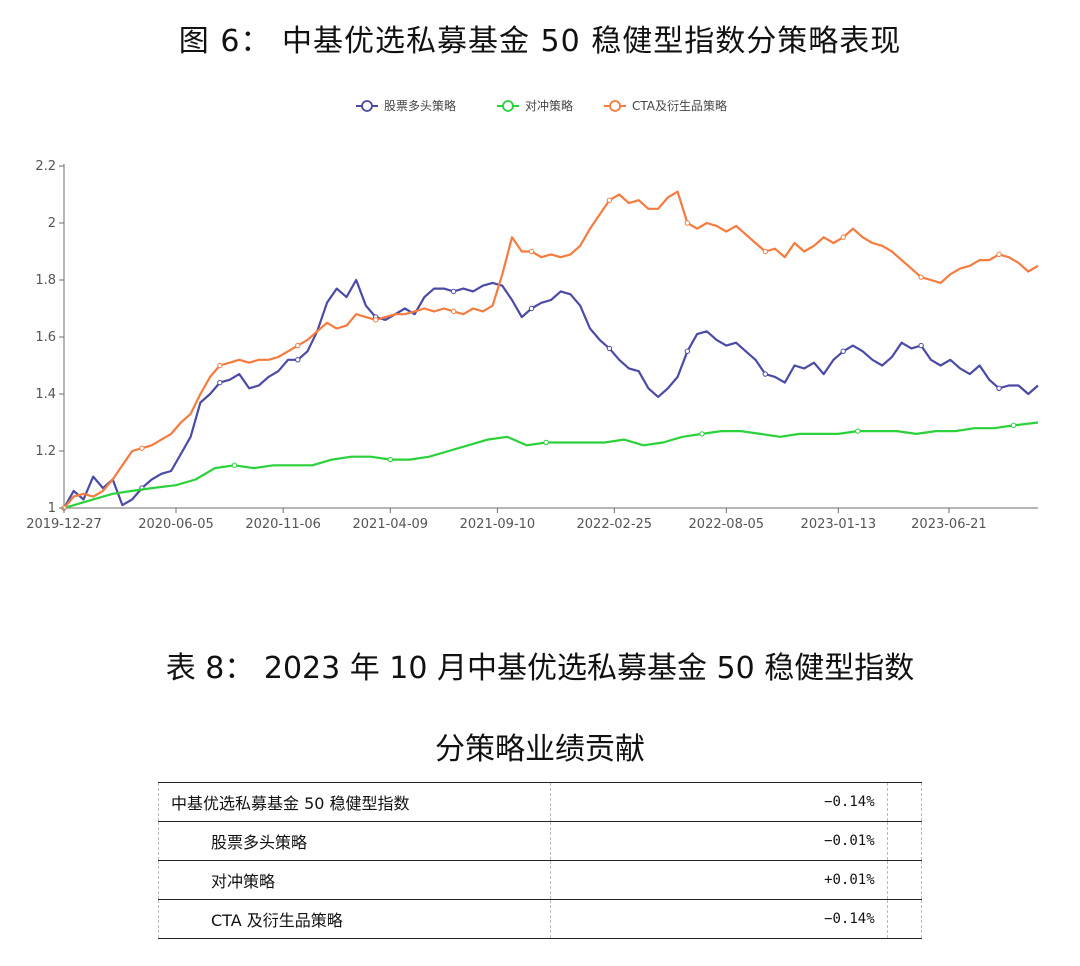 The height and width of the screenshot is (966, 1080). Describe the element at coordinates (540, 668) in the screenshot. I see `table-title-line1: 表 8： 2023 年 10 月中基优选私募基金 50 稳健型指数` at that location.